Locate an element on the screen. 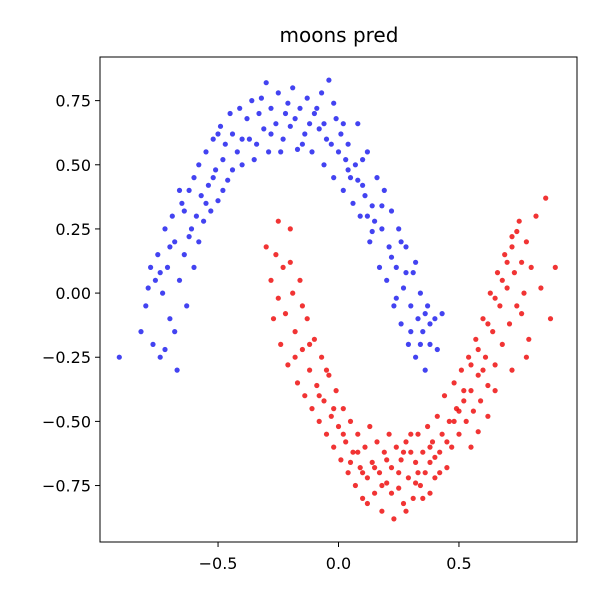  y-tick-label: 0.75 is located at coordinates (73, 101).